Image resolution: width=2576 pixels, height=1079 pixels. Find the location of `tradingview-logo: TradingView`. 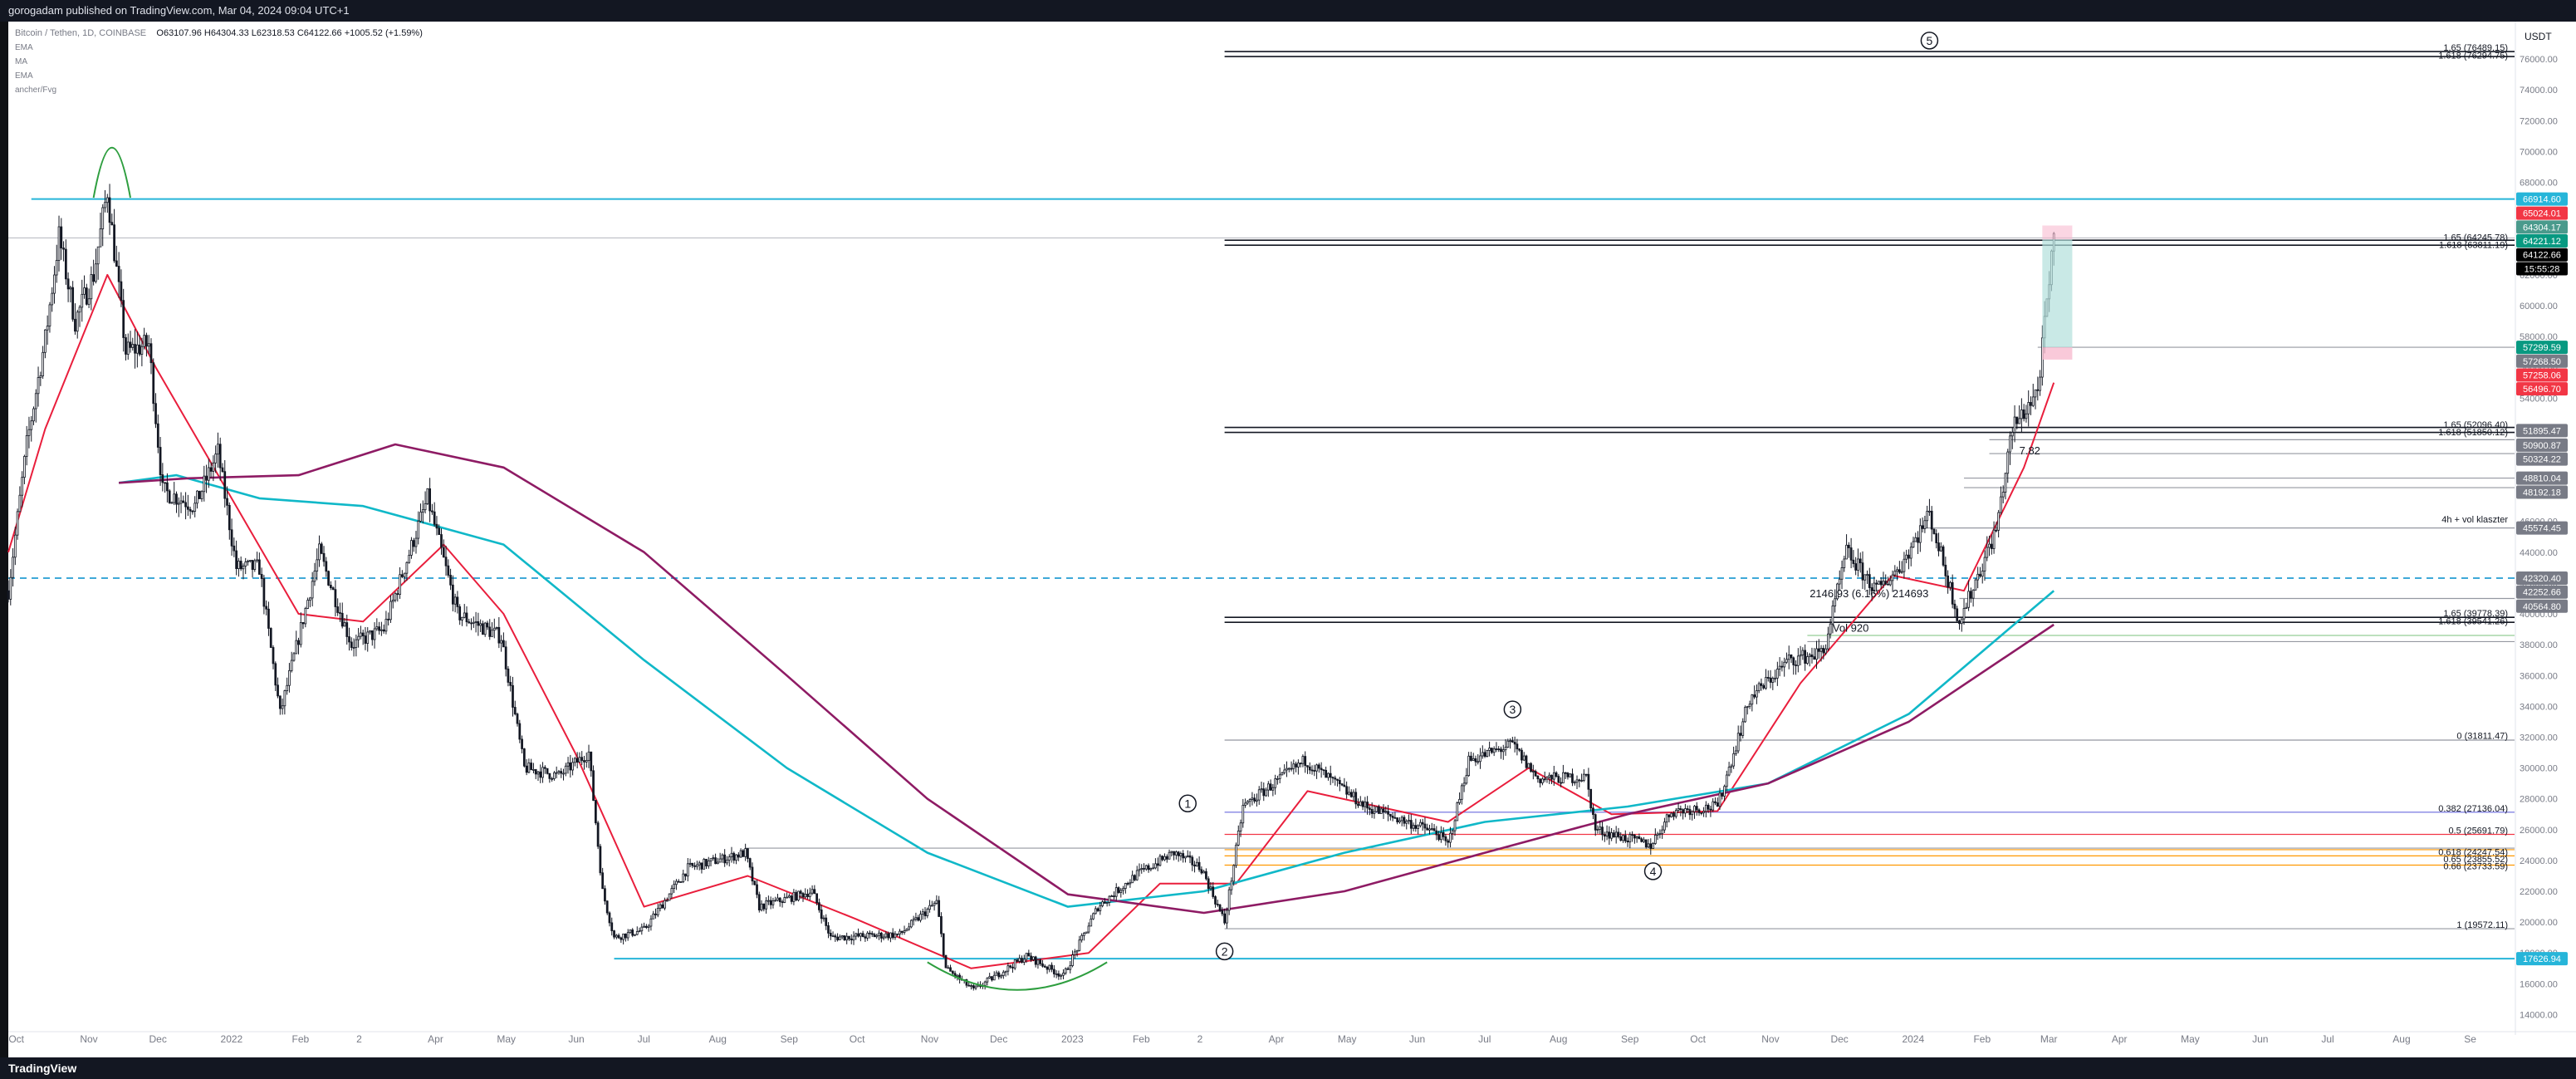

tradingview-logo: TradingView is located at coordinates (43, 1068).